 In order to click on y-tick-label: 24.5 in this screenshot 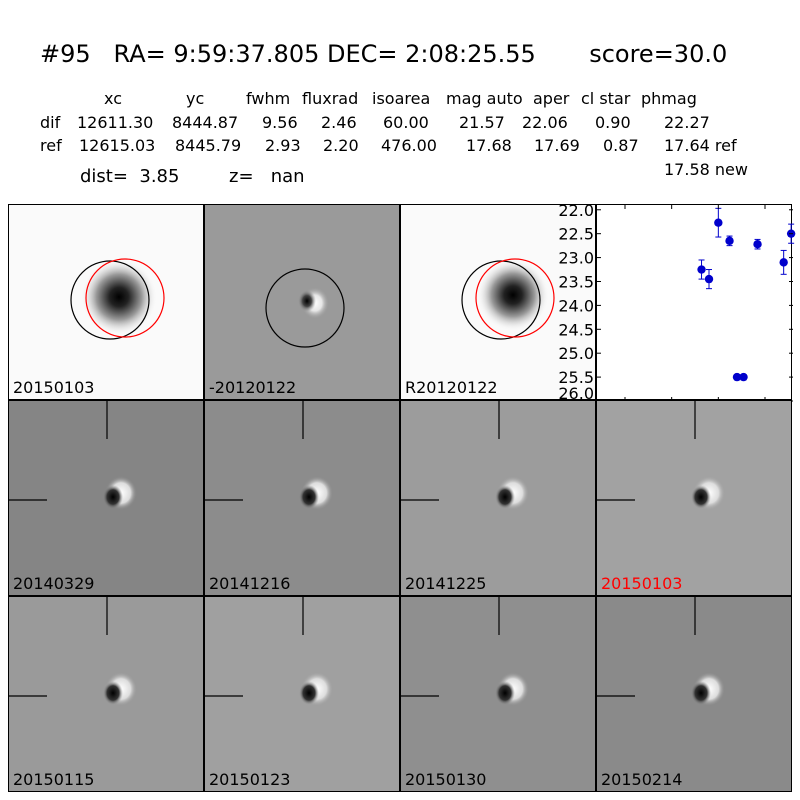, I will do `click(576, 329)`.